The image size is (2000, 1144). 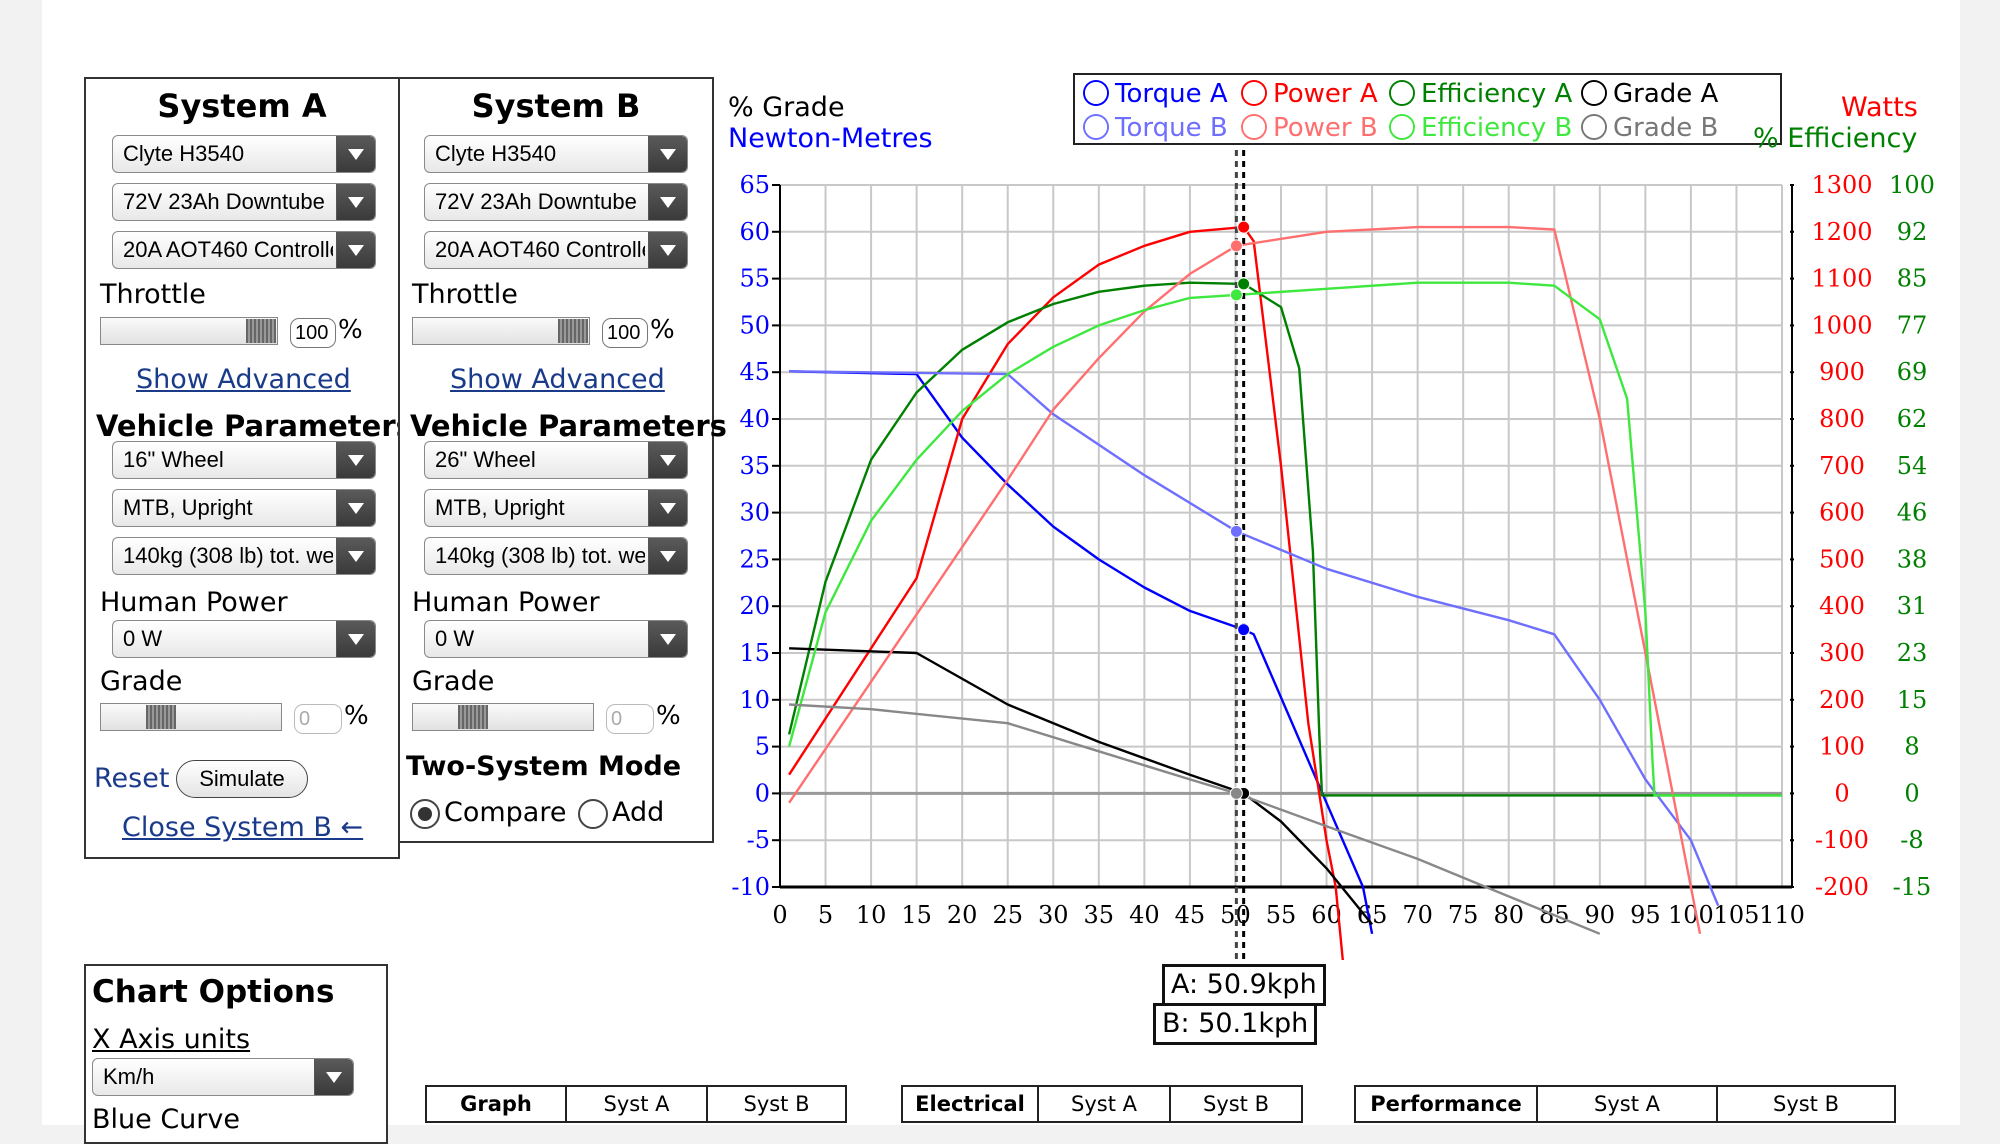 What do you see at coordinates (638, 812) in the screenshot?
I see `add-label: Add` at bounding box center [638, 812].